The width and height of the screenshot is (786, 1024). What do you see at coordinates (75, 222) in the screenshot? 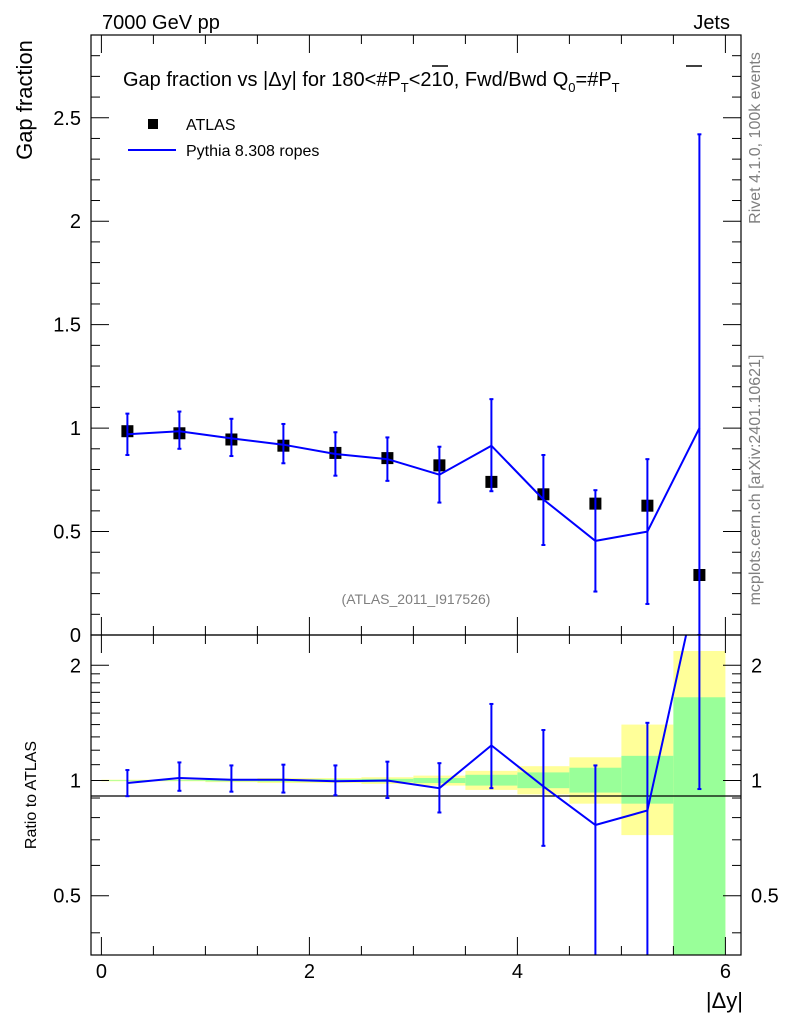
I see `main-ytick-label: 2` at bounding box center [75, 222].